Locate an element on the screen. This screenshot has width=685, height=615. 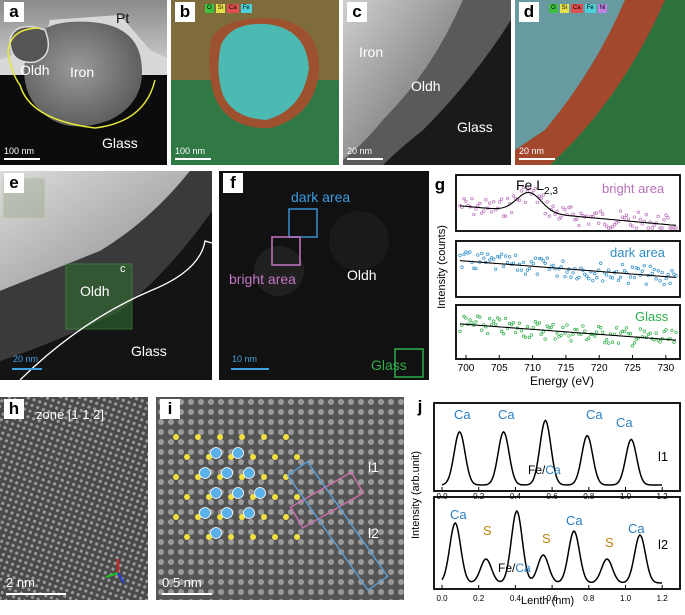
g-series-dark: dark area is located at coordinates (637, 252).